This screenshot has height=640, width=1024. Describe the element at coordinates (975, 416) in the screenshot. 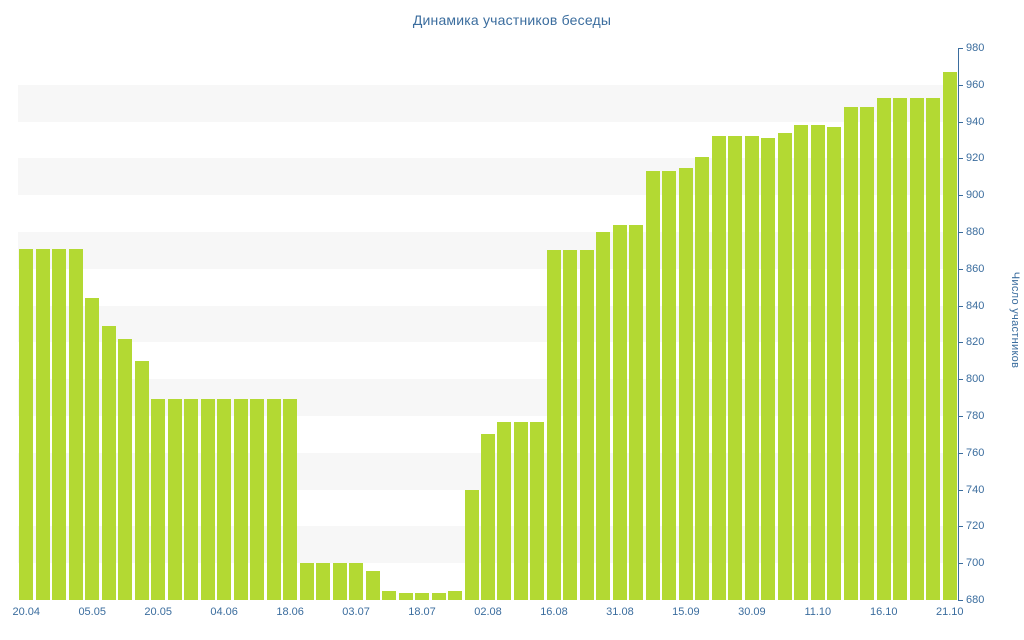

I see `y-axis-tick-label: 780` at that location.